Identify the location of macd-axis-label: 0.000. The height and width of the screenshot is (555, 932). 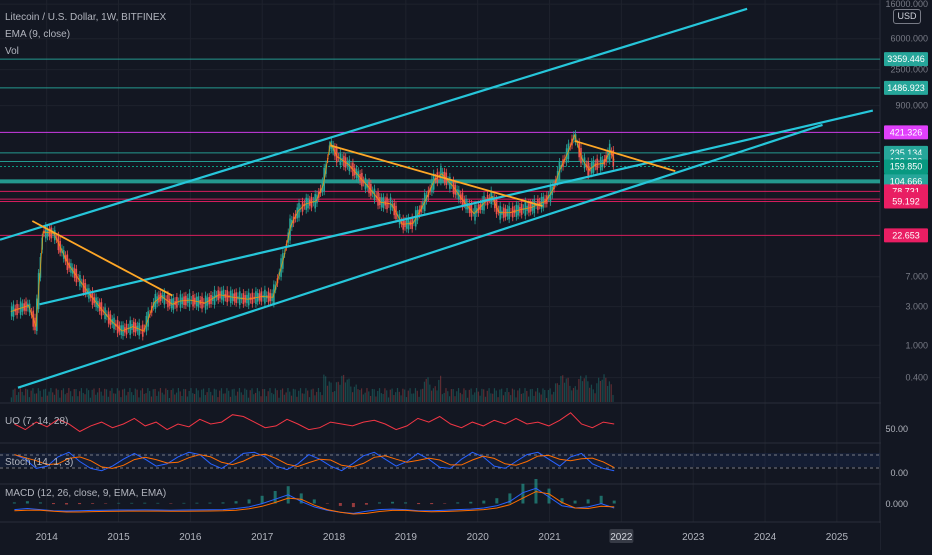
(896, 504).